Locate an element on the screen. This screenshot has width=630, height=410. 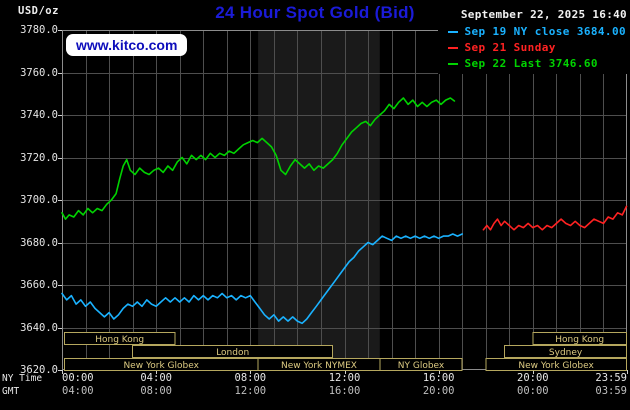
x-axis-ny-tick-label: 16:00 is located at coordinates (438, 378).